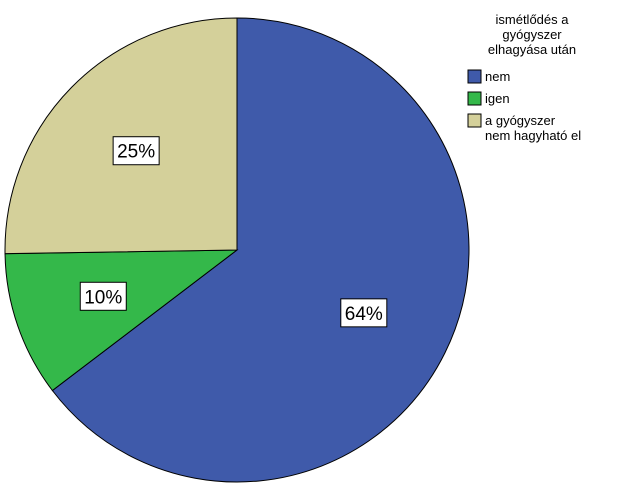  I want to click on pie-label-0: 64%, so click(364, 314).